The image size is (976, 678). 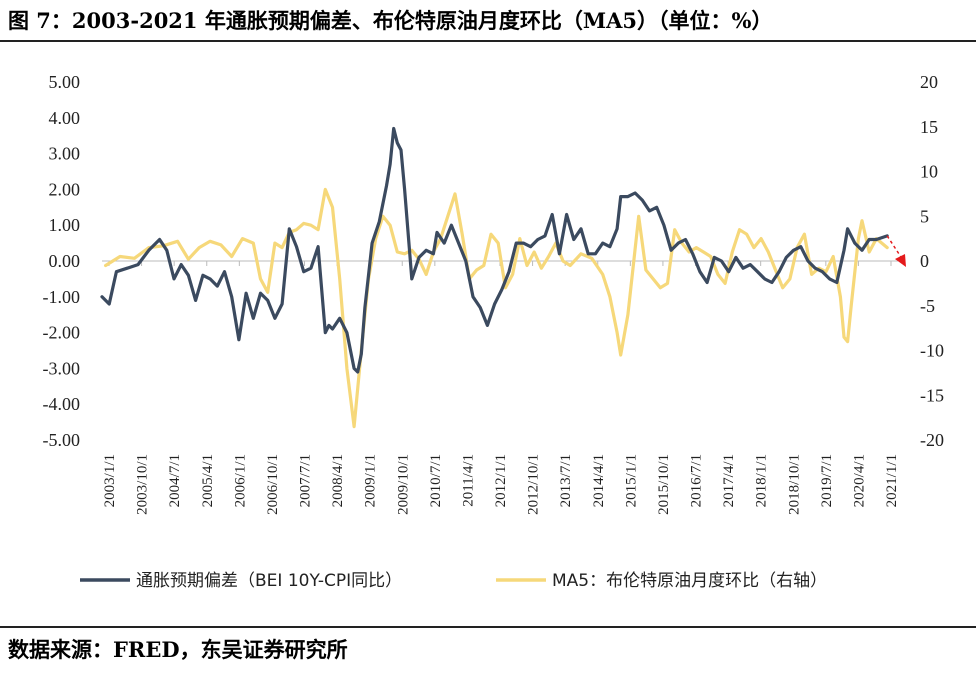 I want to click on x-tick-label: 2005/4/1, so click(x=208, y=480).